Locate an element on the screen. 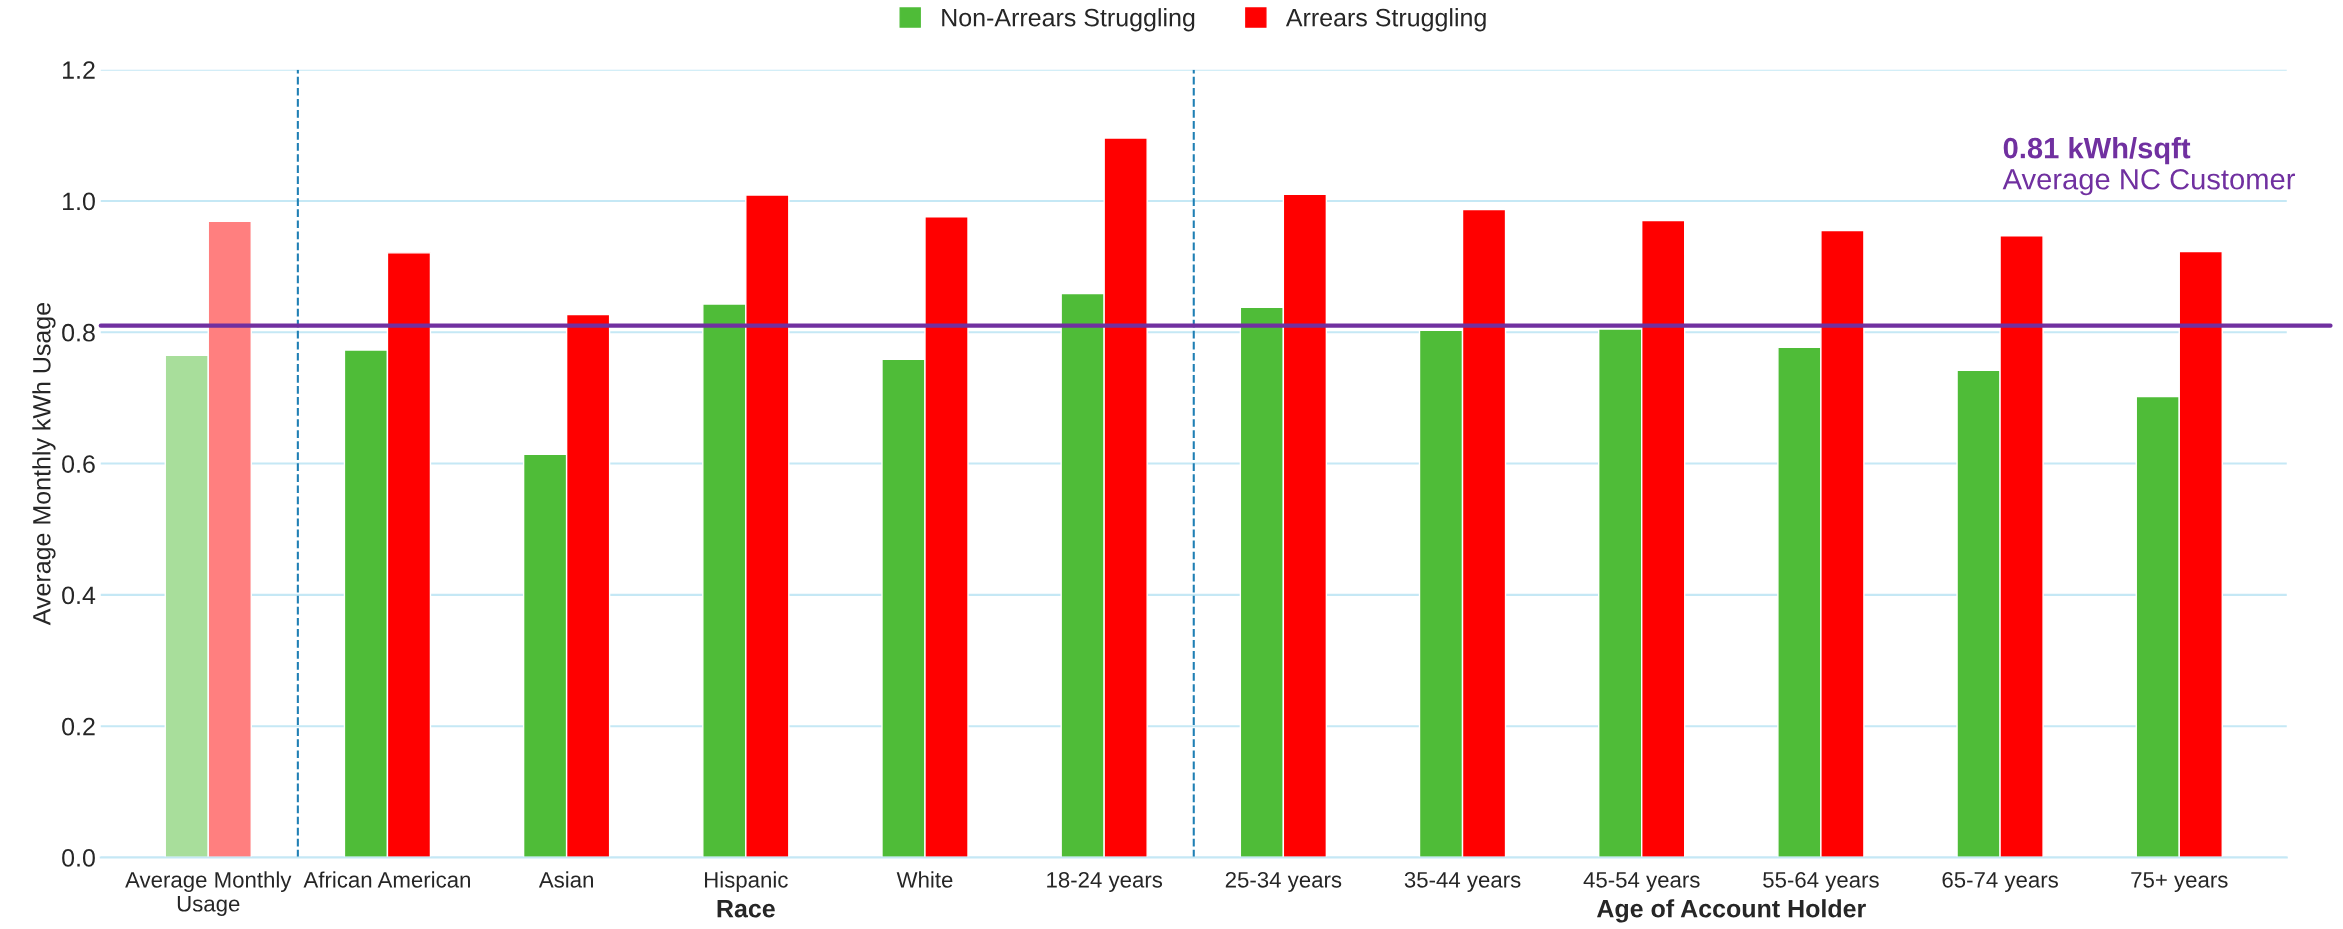 This screenshot has height=929, width=2343. y-tick-label: 1.2 is located at coordinates (79, 70).